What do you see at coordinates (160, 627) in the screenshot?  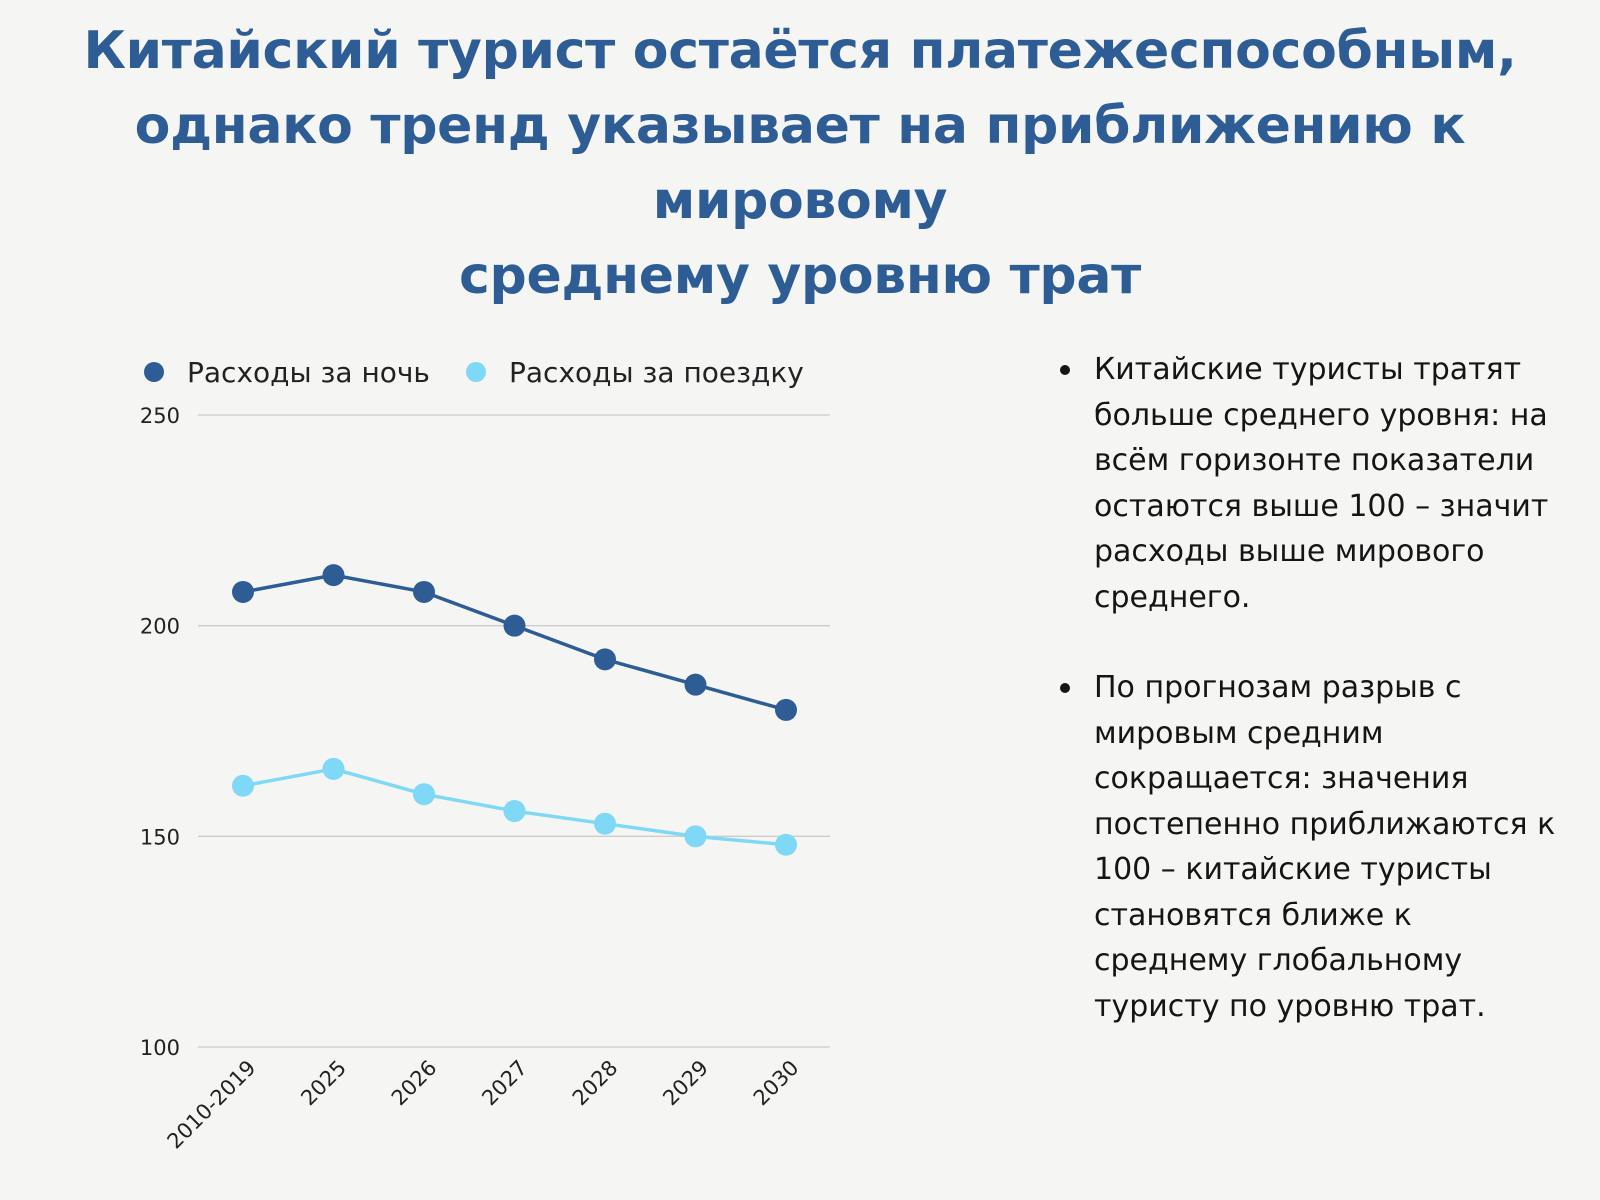 I see `y-tick-label: 200` at bounding box center [160, 627].